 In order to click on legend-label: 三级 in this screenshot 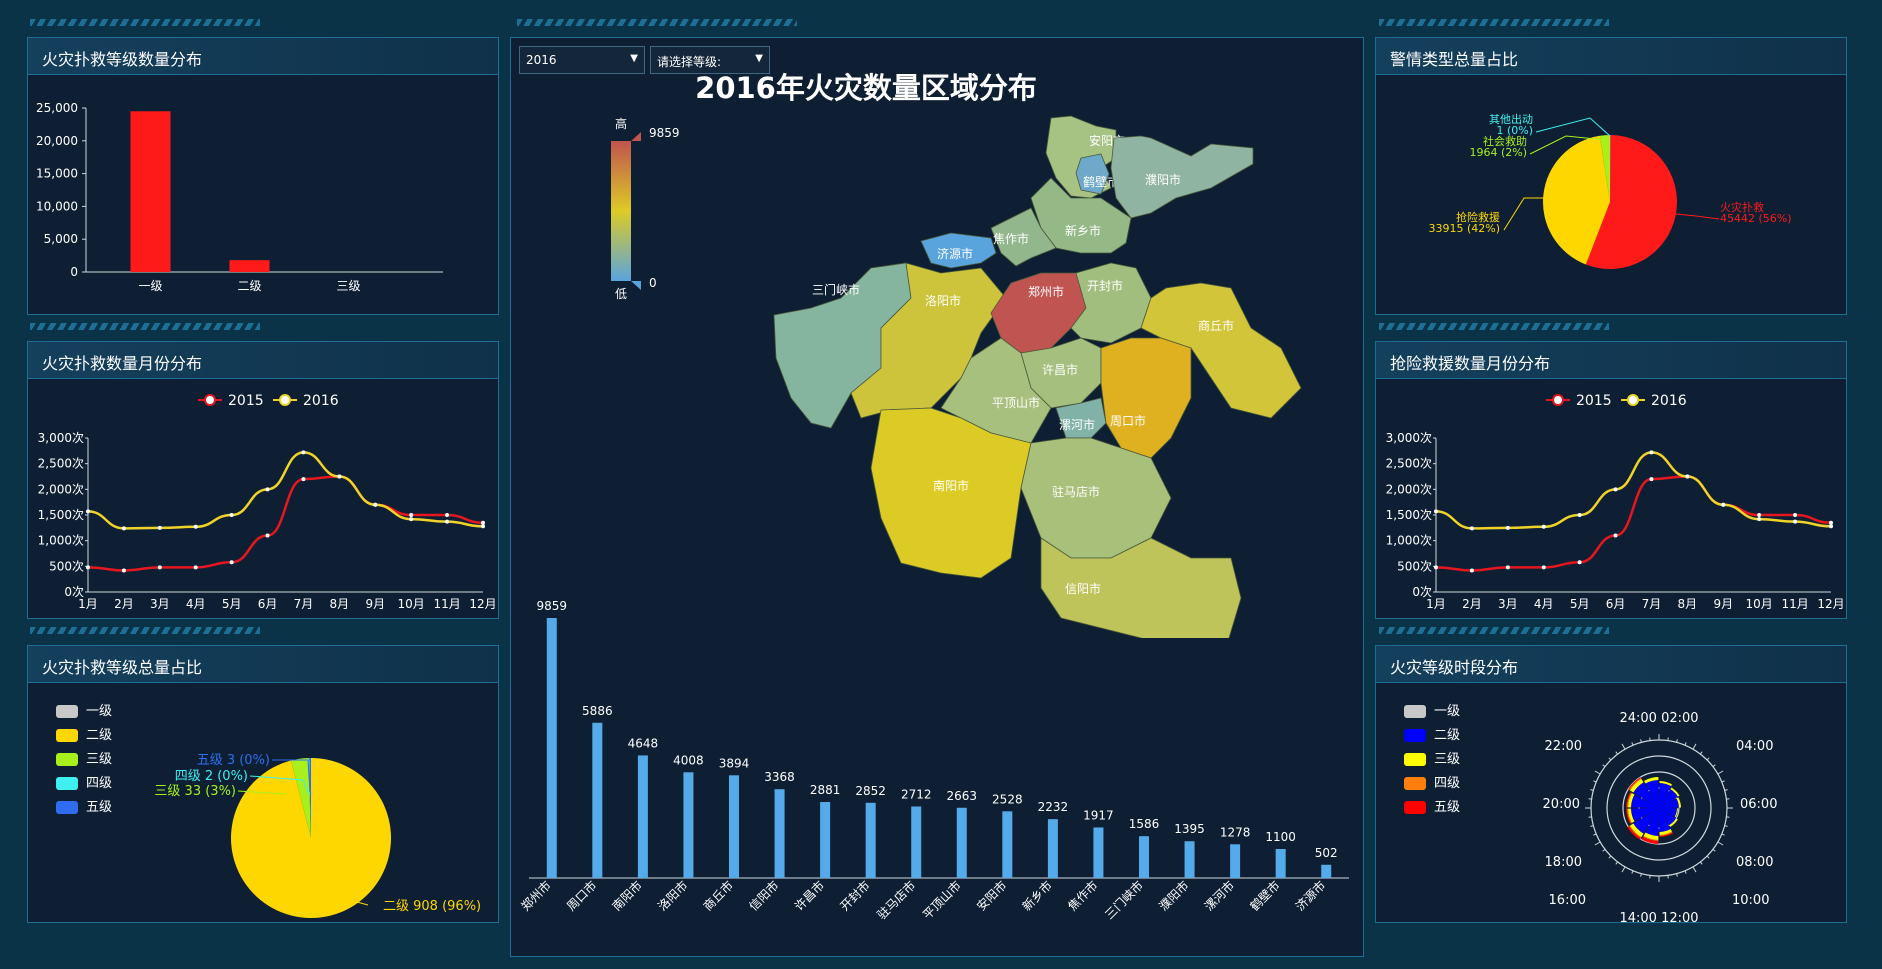, I will do `click(1447, 759)`.